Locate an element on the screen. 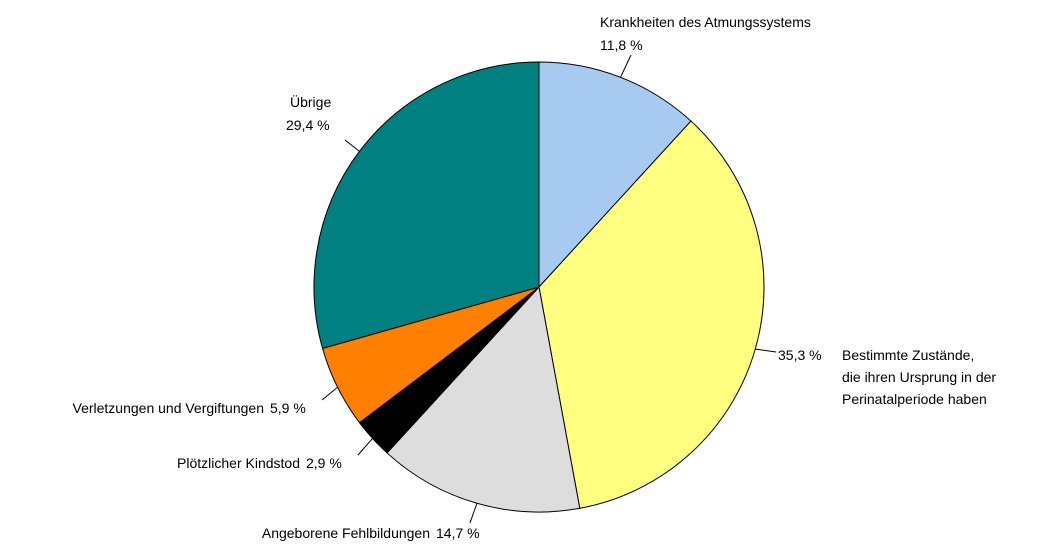 The width and height of the screenshot is (1047, 545). value-label: 14,7 % is located at coordinates (458, 533).